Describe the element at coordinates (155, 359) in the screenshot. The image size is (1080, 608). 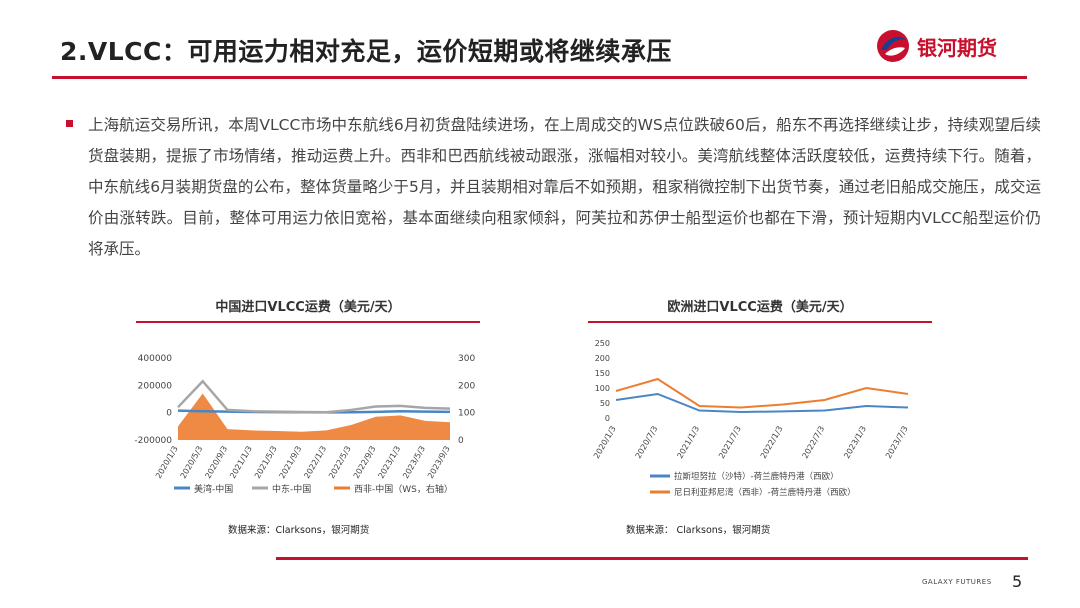
I see `y-left-tick-label: 400000` at that location.